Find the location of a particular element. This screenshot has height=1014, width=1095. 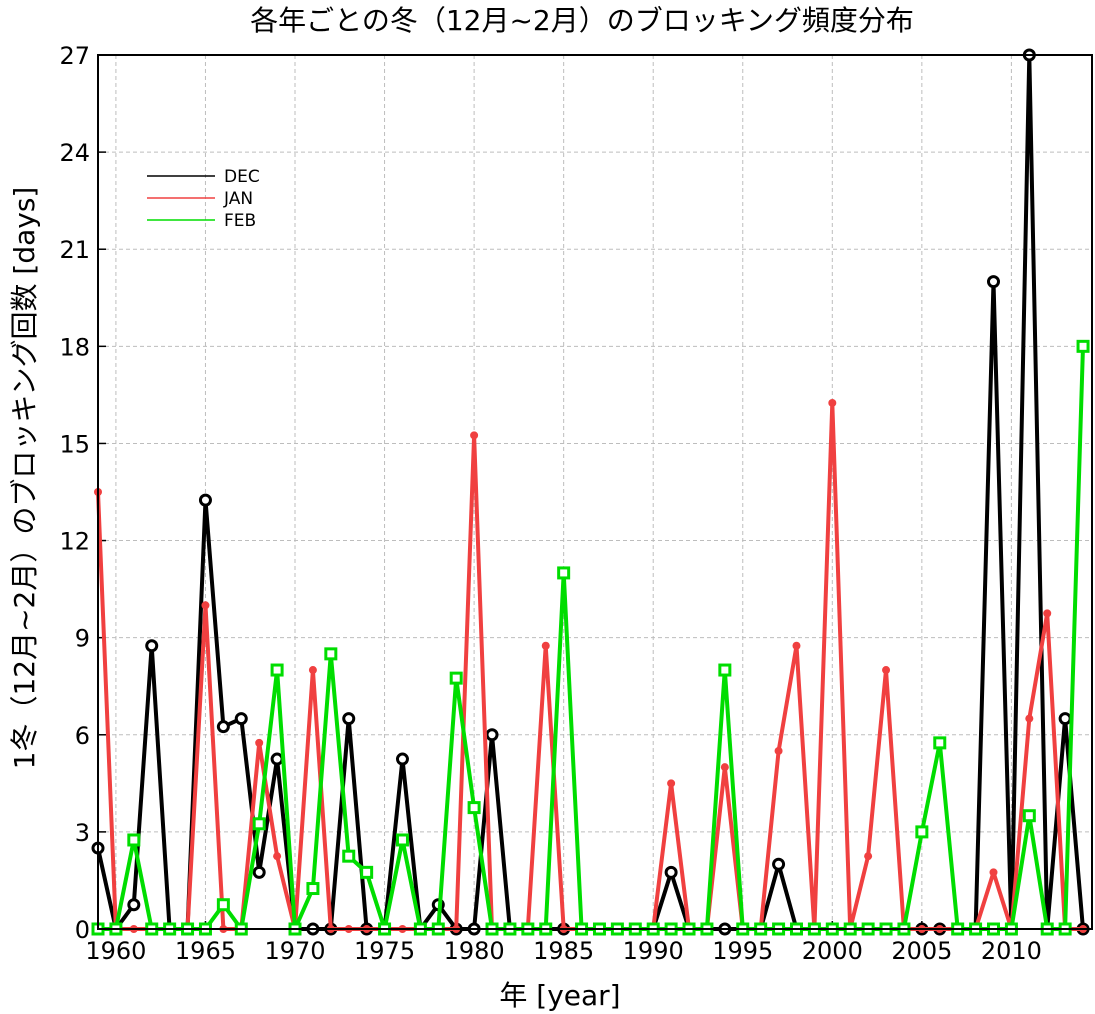

x-tick-label: 2005 is located at coordinates (921, 951).